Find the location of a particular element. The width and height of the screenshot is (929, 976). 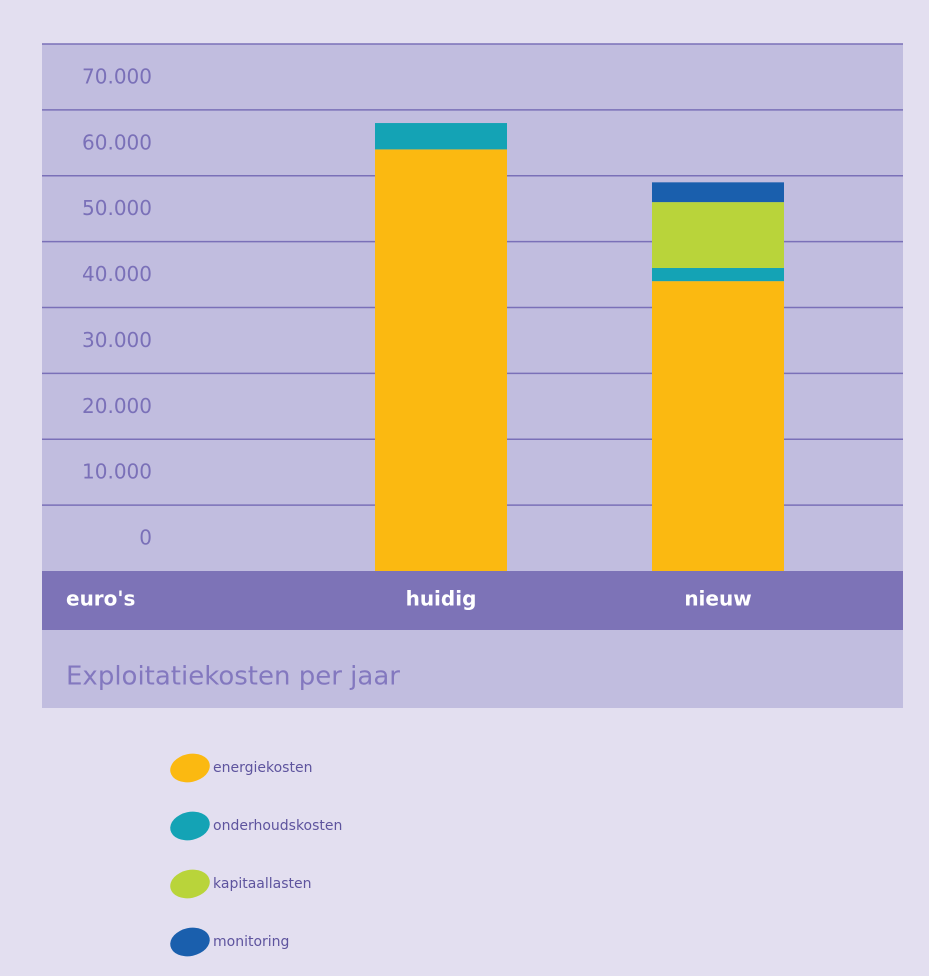

y-tick-label: 50.000 is located at coordinates (117, 208).